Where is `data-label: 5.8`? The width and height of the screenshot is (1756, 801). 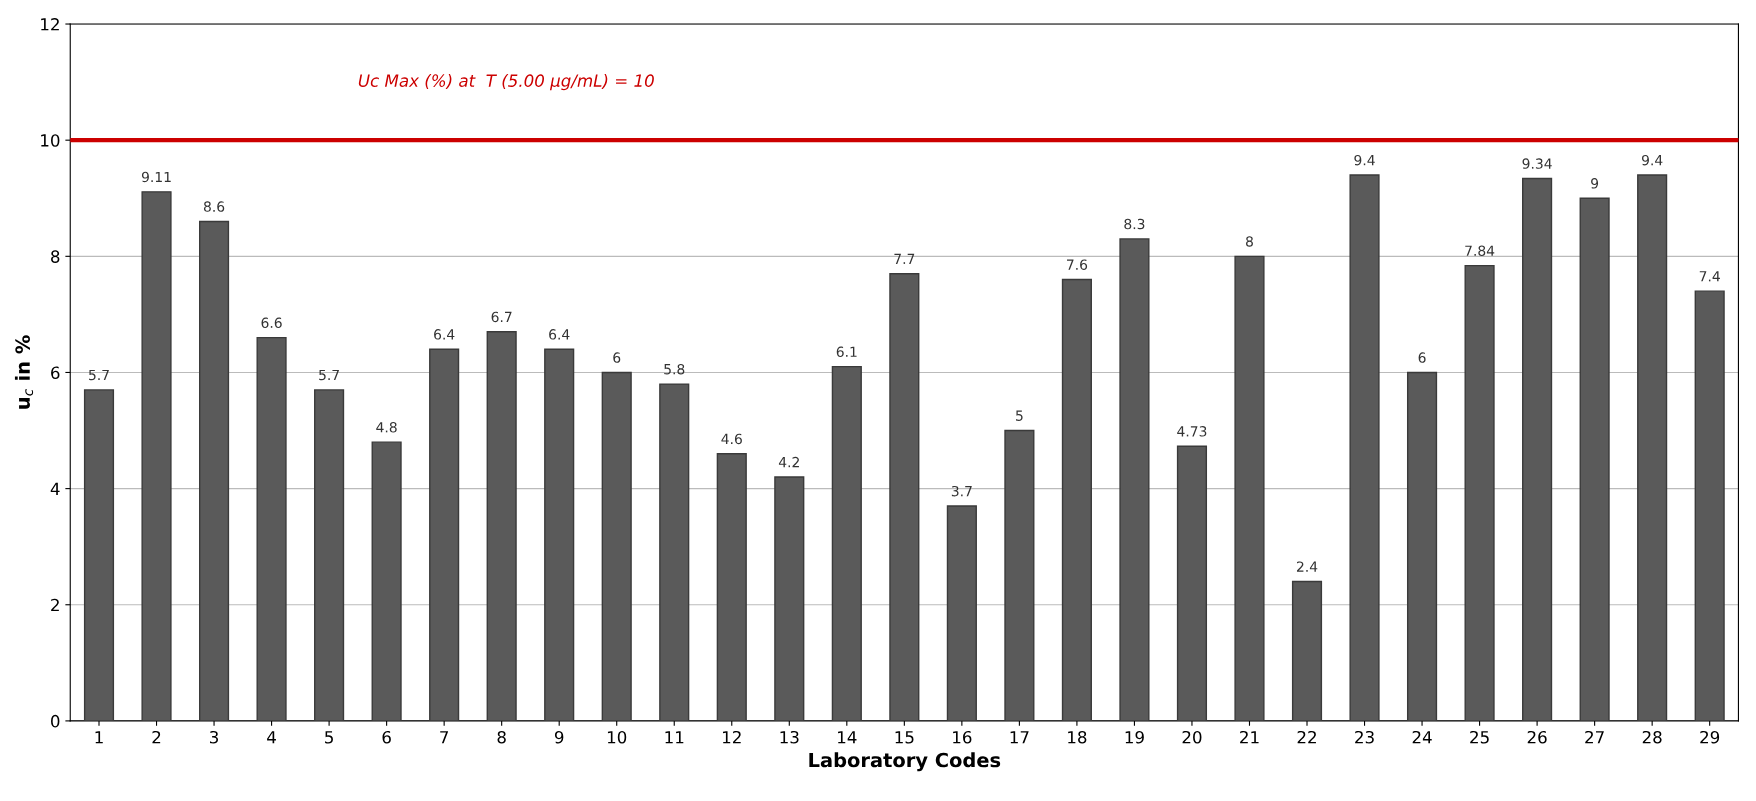
data-label: 5.8 is located at coordinates (674, 369).